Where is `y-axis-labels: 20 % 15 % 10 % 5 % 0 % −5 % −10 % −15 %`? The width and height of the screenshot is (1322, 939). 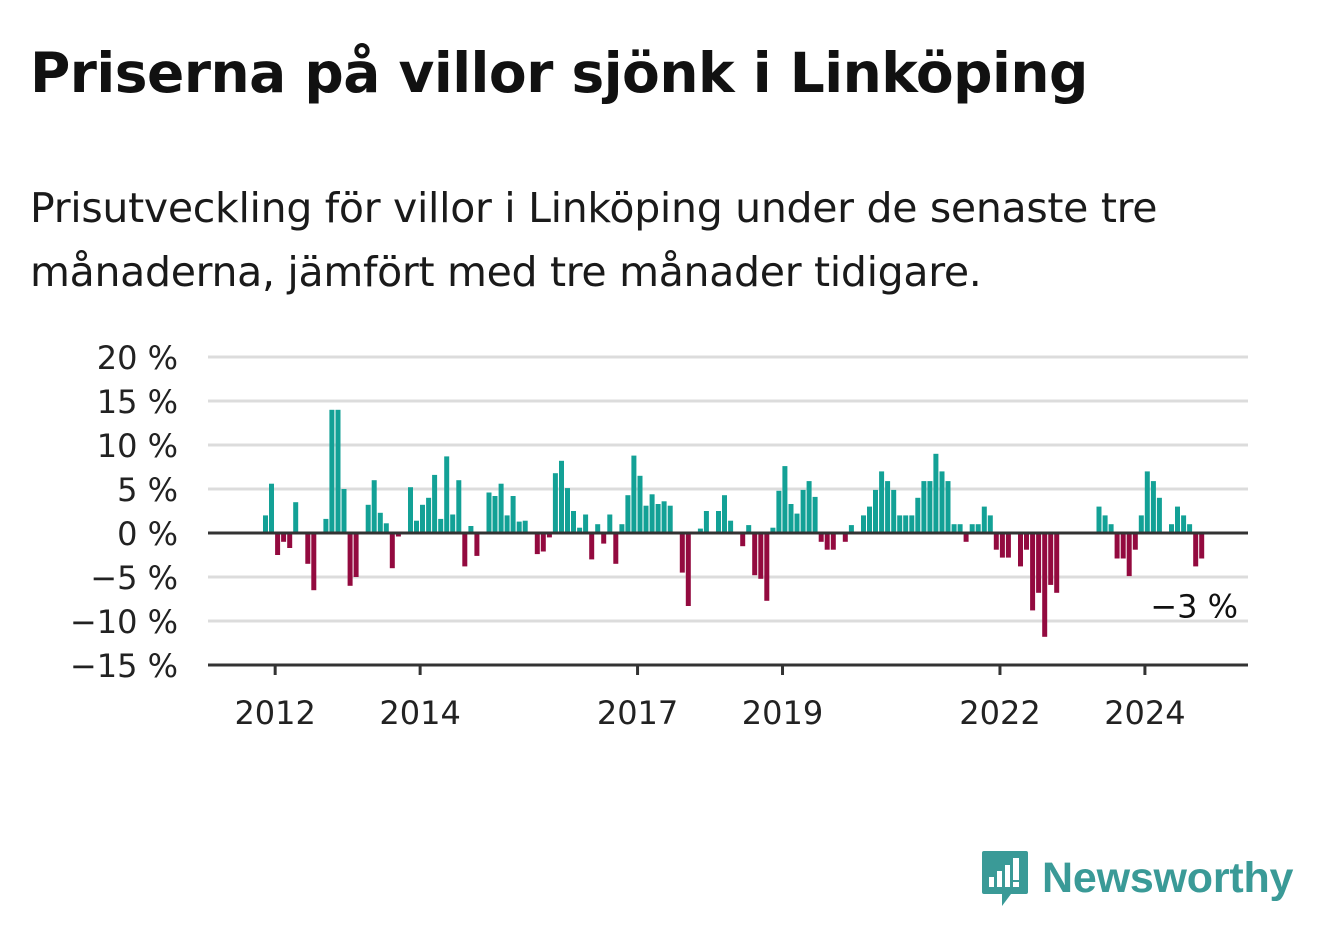
y-axis-labels: 20 % 15 % 10 % 5 % 0 % −5 % −10 % −15 % is located at coordinates (124, 512).